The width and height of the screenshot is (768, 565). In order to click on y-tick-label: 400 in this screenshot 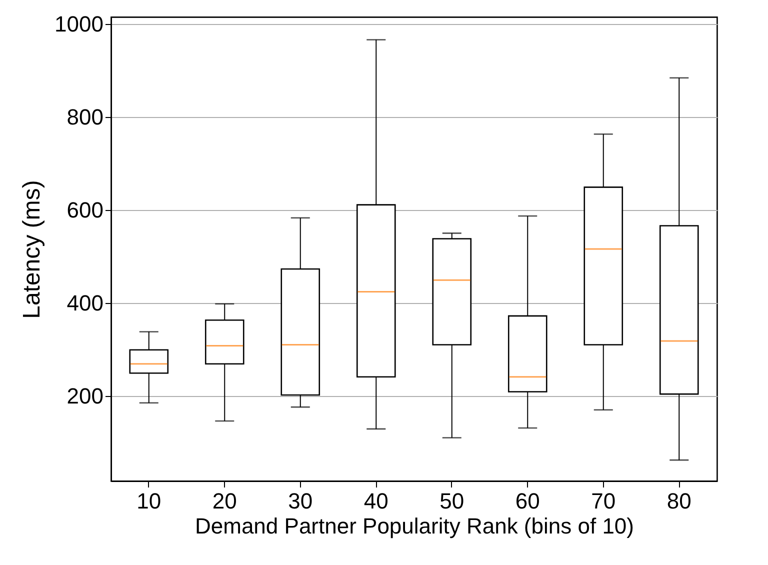, I will do `click(85, 303)`.